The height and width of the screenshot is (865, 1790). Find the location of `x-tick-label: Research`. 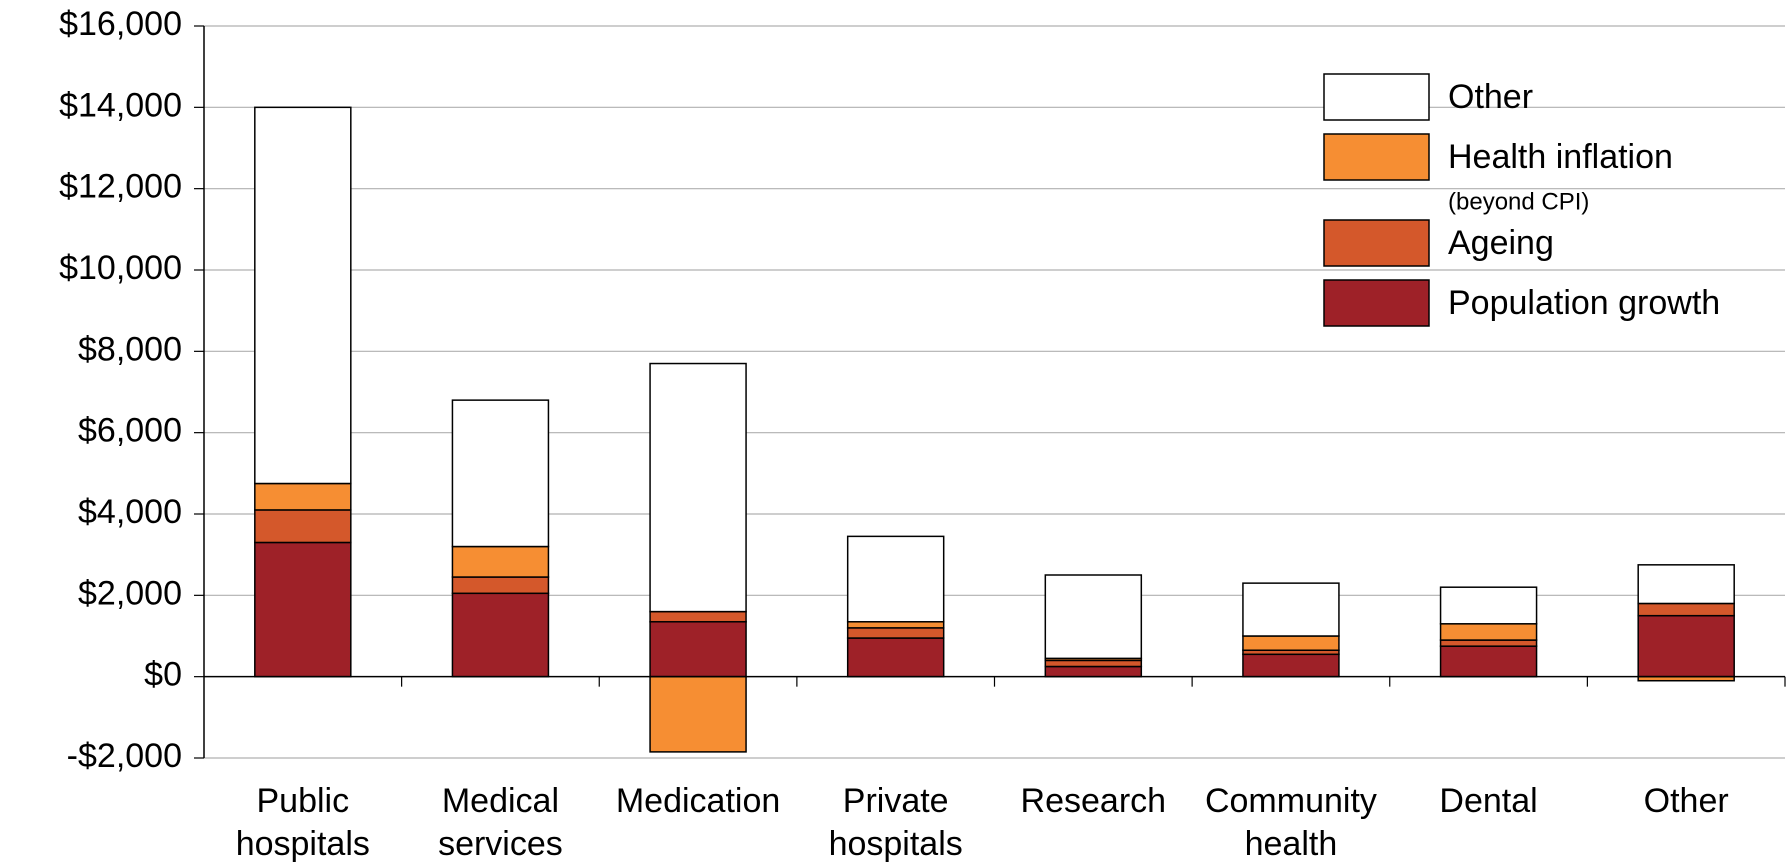

x-tick-label: Research is located at coordinates (1094, 801).